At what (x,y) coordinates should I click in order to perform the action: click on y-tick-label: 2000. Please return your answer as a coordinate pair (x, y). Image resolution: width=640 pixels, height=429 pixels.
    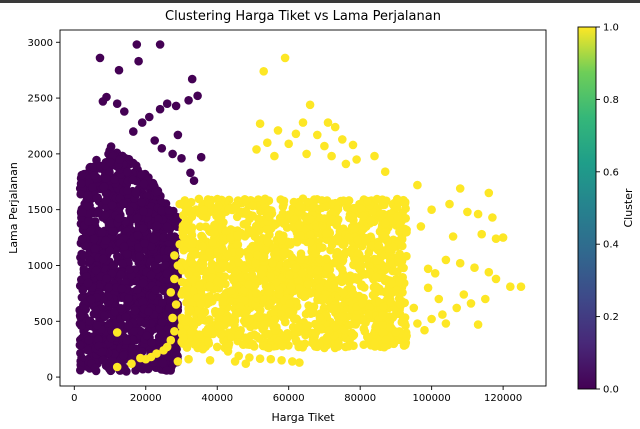
    Looking at the image, I should click on (40, 154).